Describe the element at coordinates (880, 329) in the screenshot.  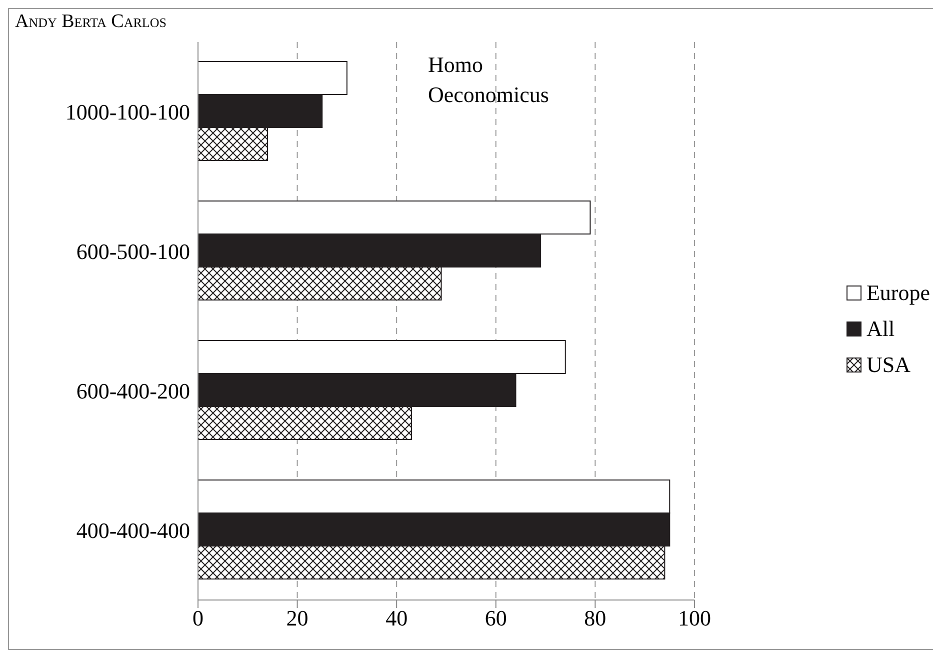
I see `legend-label: All` at that location.